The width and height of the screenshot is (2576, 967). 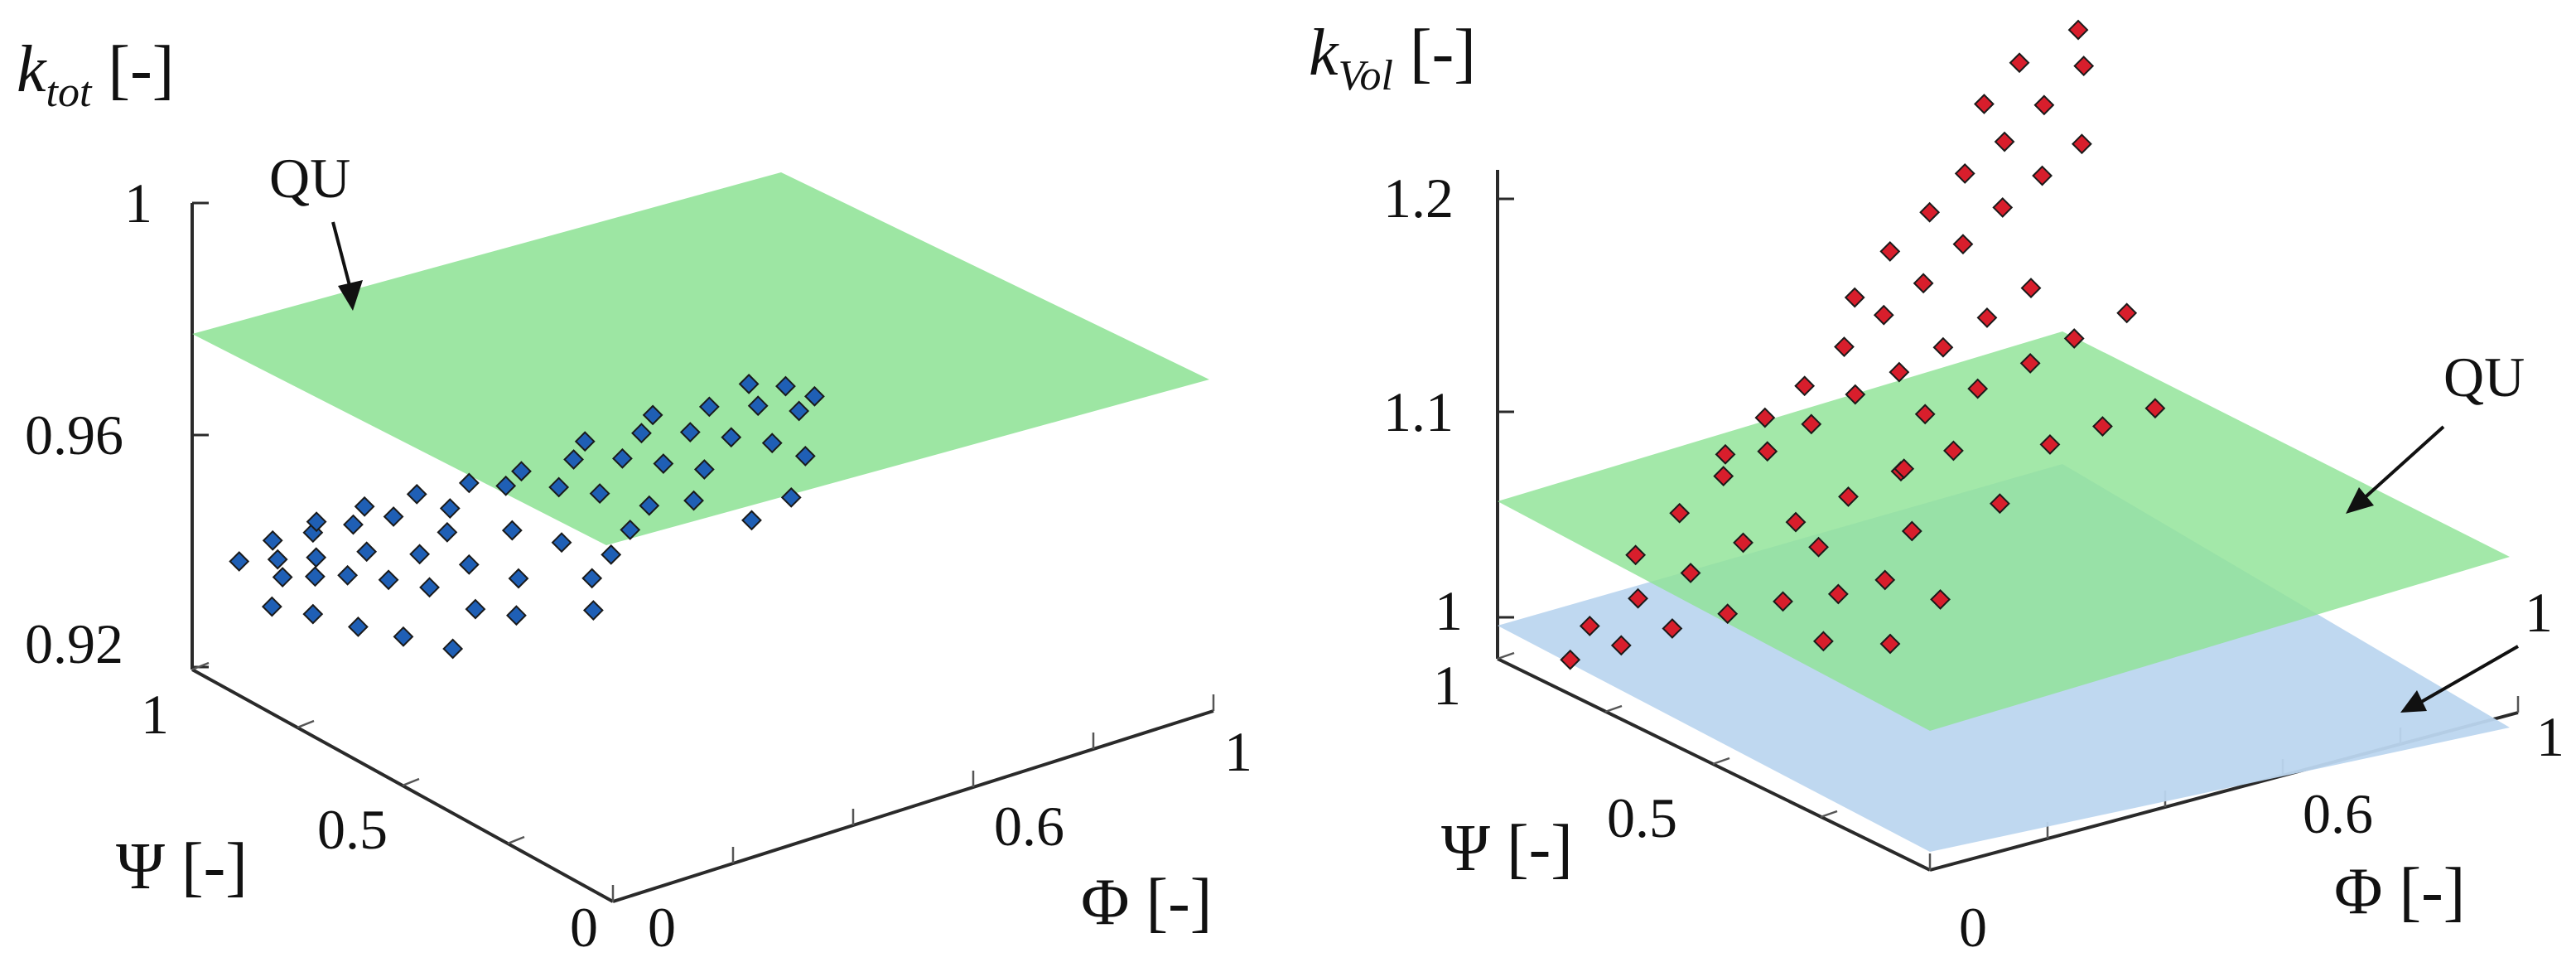 What do you see at coordinates (1507, 848) in the screenshot?
I see `right-y-axis-title: Ψ [-]` at bounding box center [1507, 848].